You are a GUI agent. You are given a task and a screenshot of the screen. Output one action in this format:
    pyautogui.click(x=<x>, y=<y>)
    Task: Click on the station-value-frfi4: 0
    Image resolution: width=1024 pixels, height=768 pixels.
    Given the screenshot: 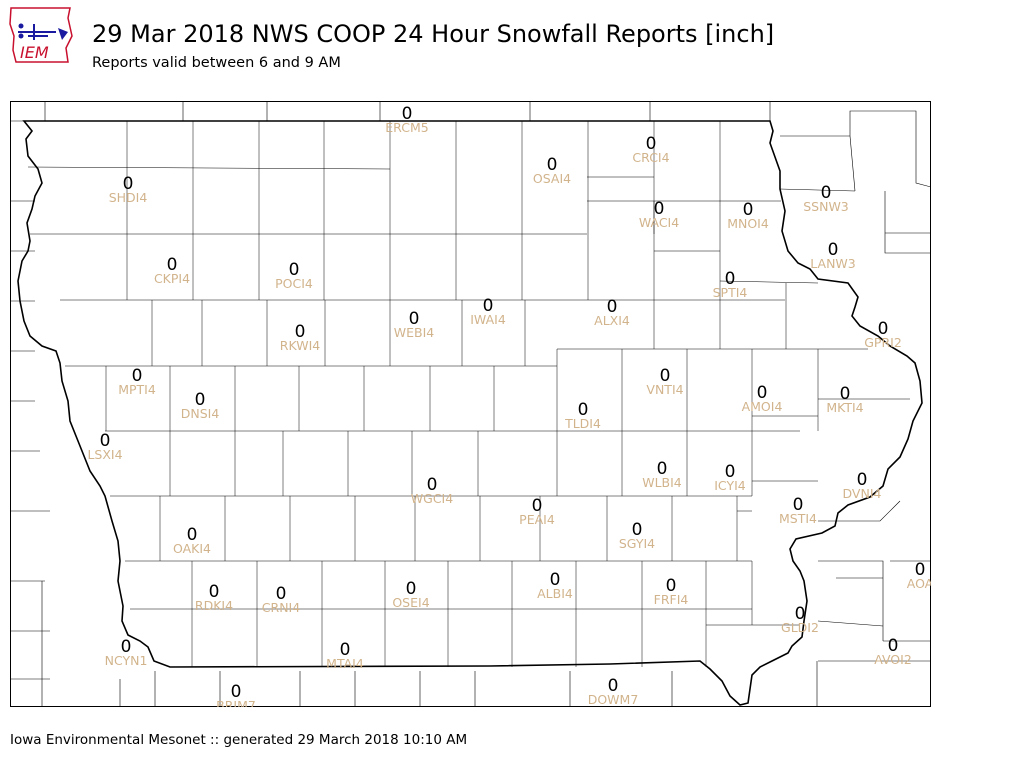 What is the action you would take?
    pyautogui.click(x=671, y=586)
    